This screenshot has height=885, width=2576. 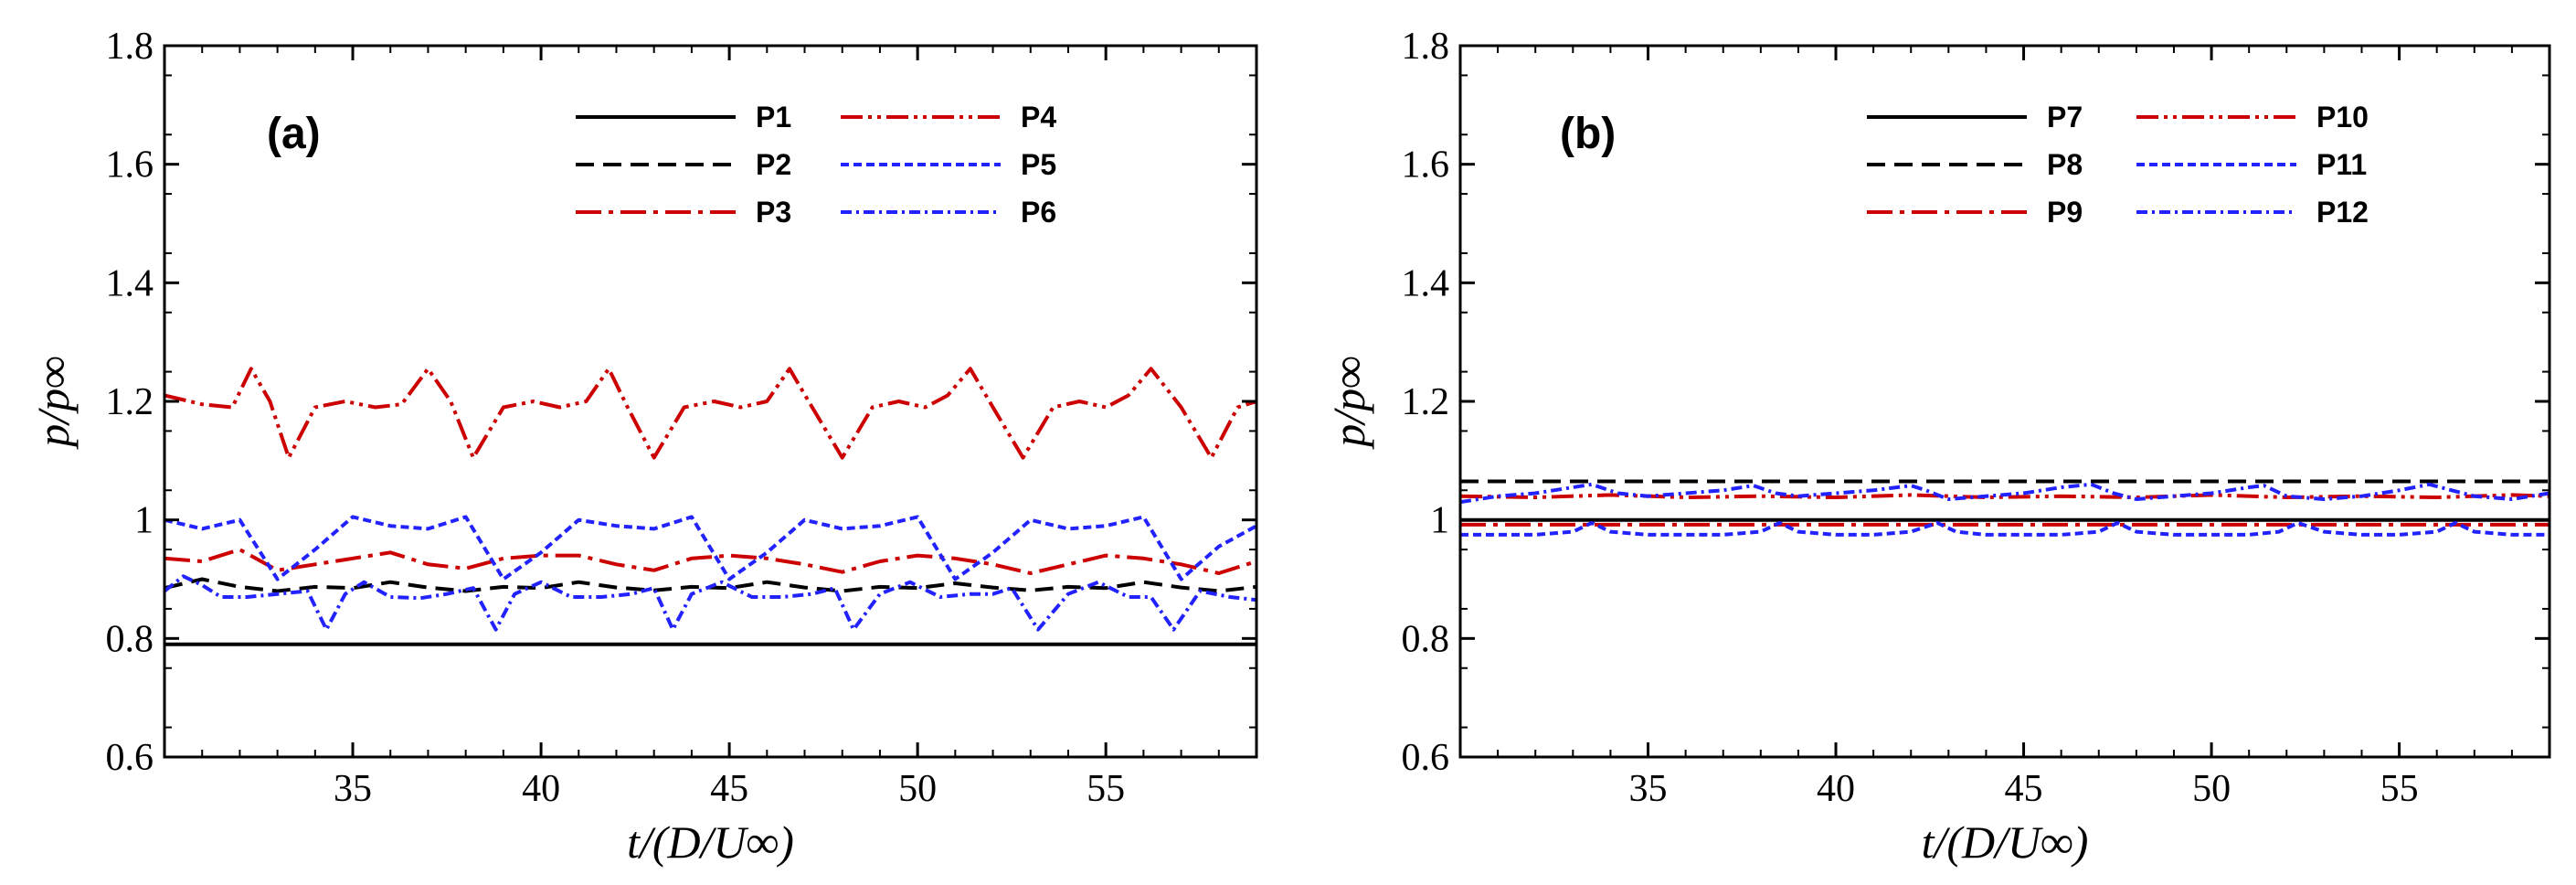 I want to click on legend: P1 P2 P3 P4 P5 P6, so click(x=816, y=165).